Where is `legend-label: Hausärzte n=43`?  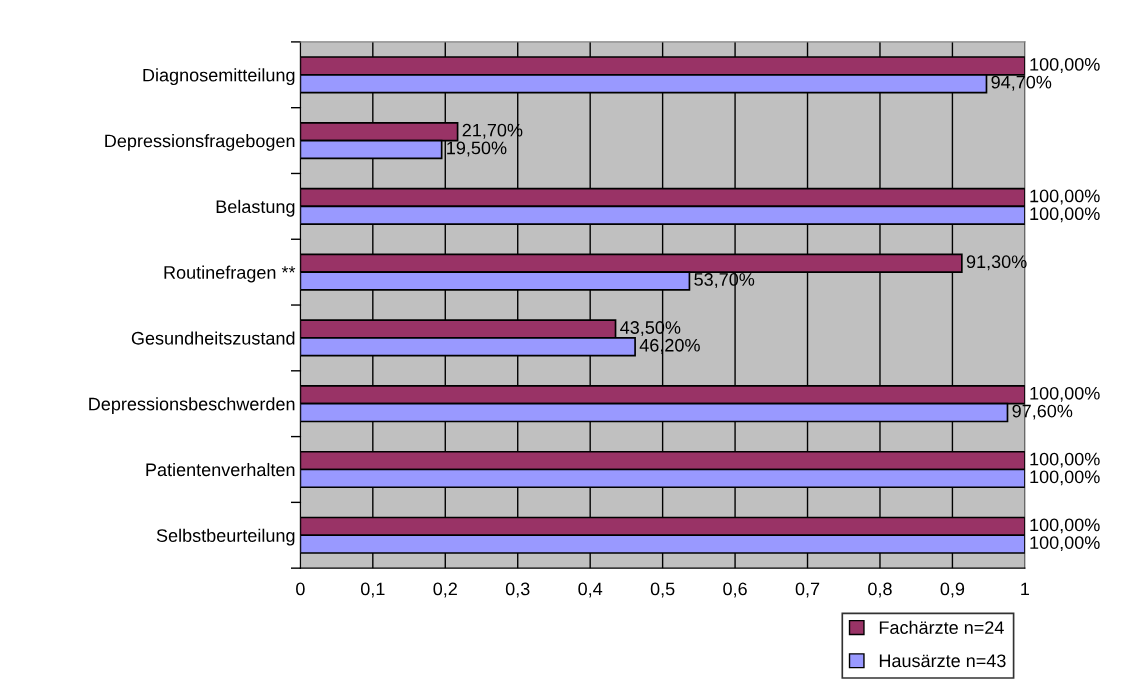 legend-label: Hausärzte n=43 is located at coordinates (942, 661).